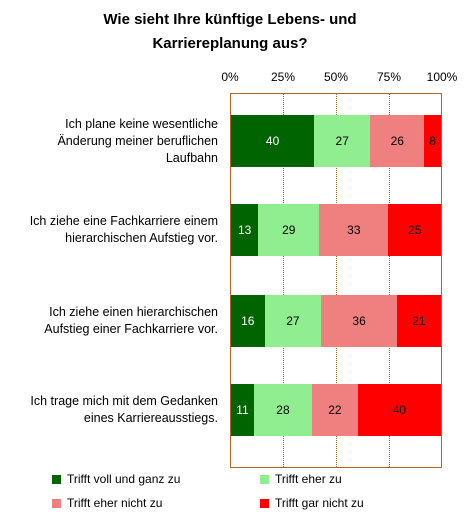  I want to click on category-label-line: Laufbahn, so click(191, 157).